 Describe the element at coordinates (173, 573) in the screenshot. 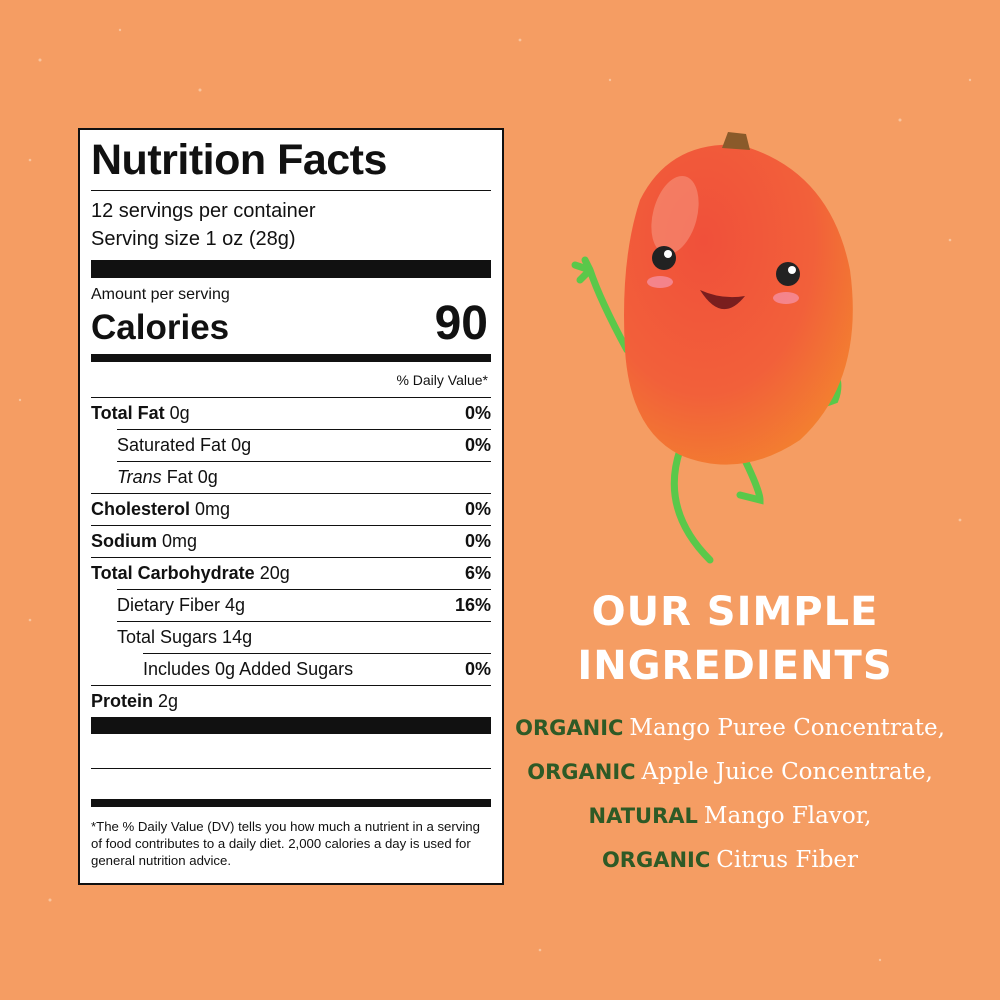

I see `nutrient-name: Total Carbohydrate` at that location.